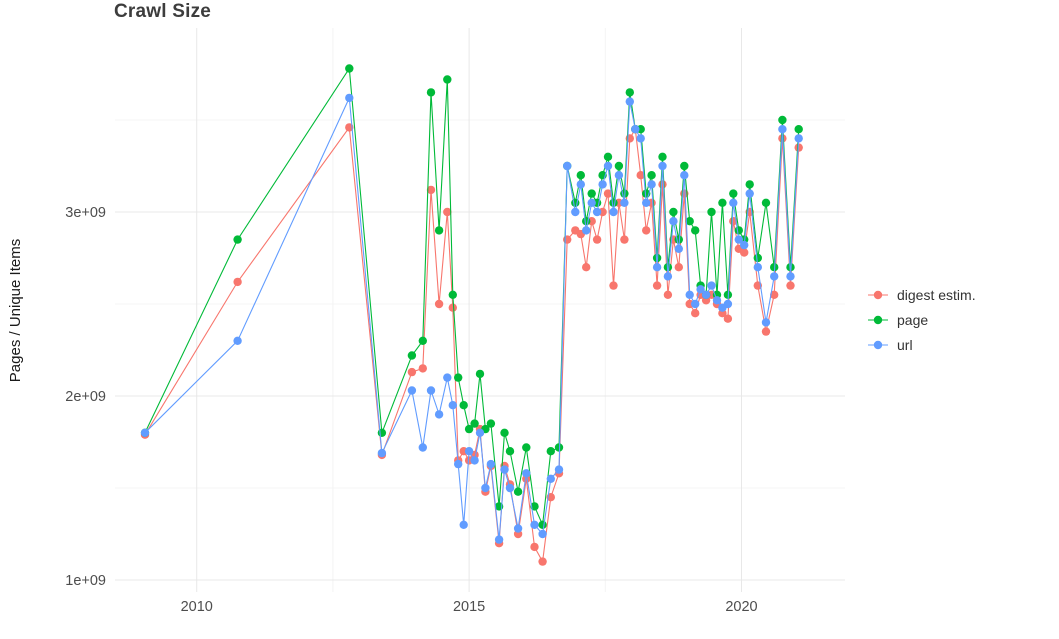 This screenshot has width=1059, height=639. I want to click on legend-item-digest-estim-: digest estim., so click(921, 295).